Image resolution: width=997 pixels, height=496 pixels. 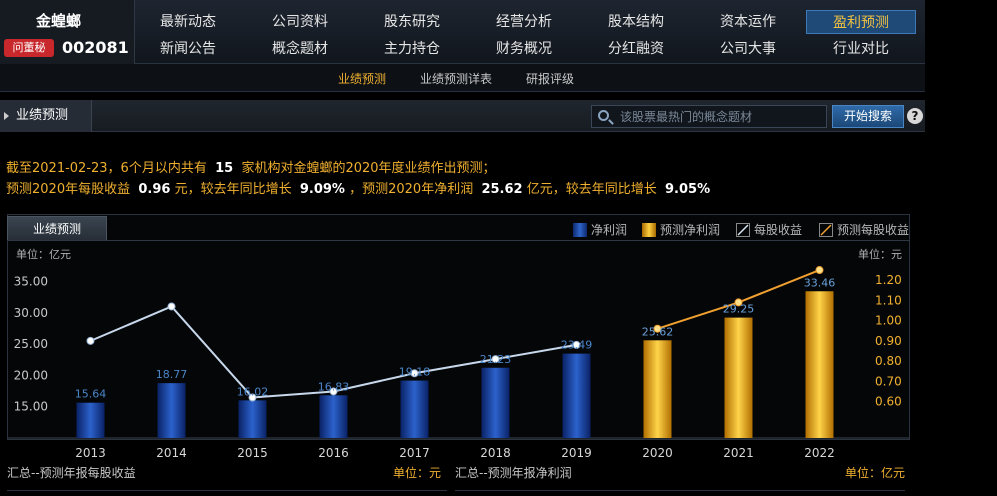 What do you see at coordinates (861, 22) in the screenshot?
I see `nav-profit-forecast: 盈利预测` at bounding box center [861, 22].